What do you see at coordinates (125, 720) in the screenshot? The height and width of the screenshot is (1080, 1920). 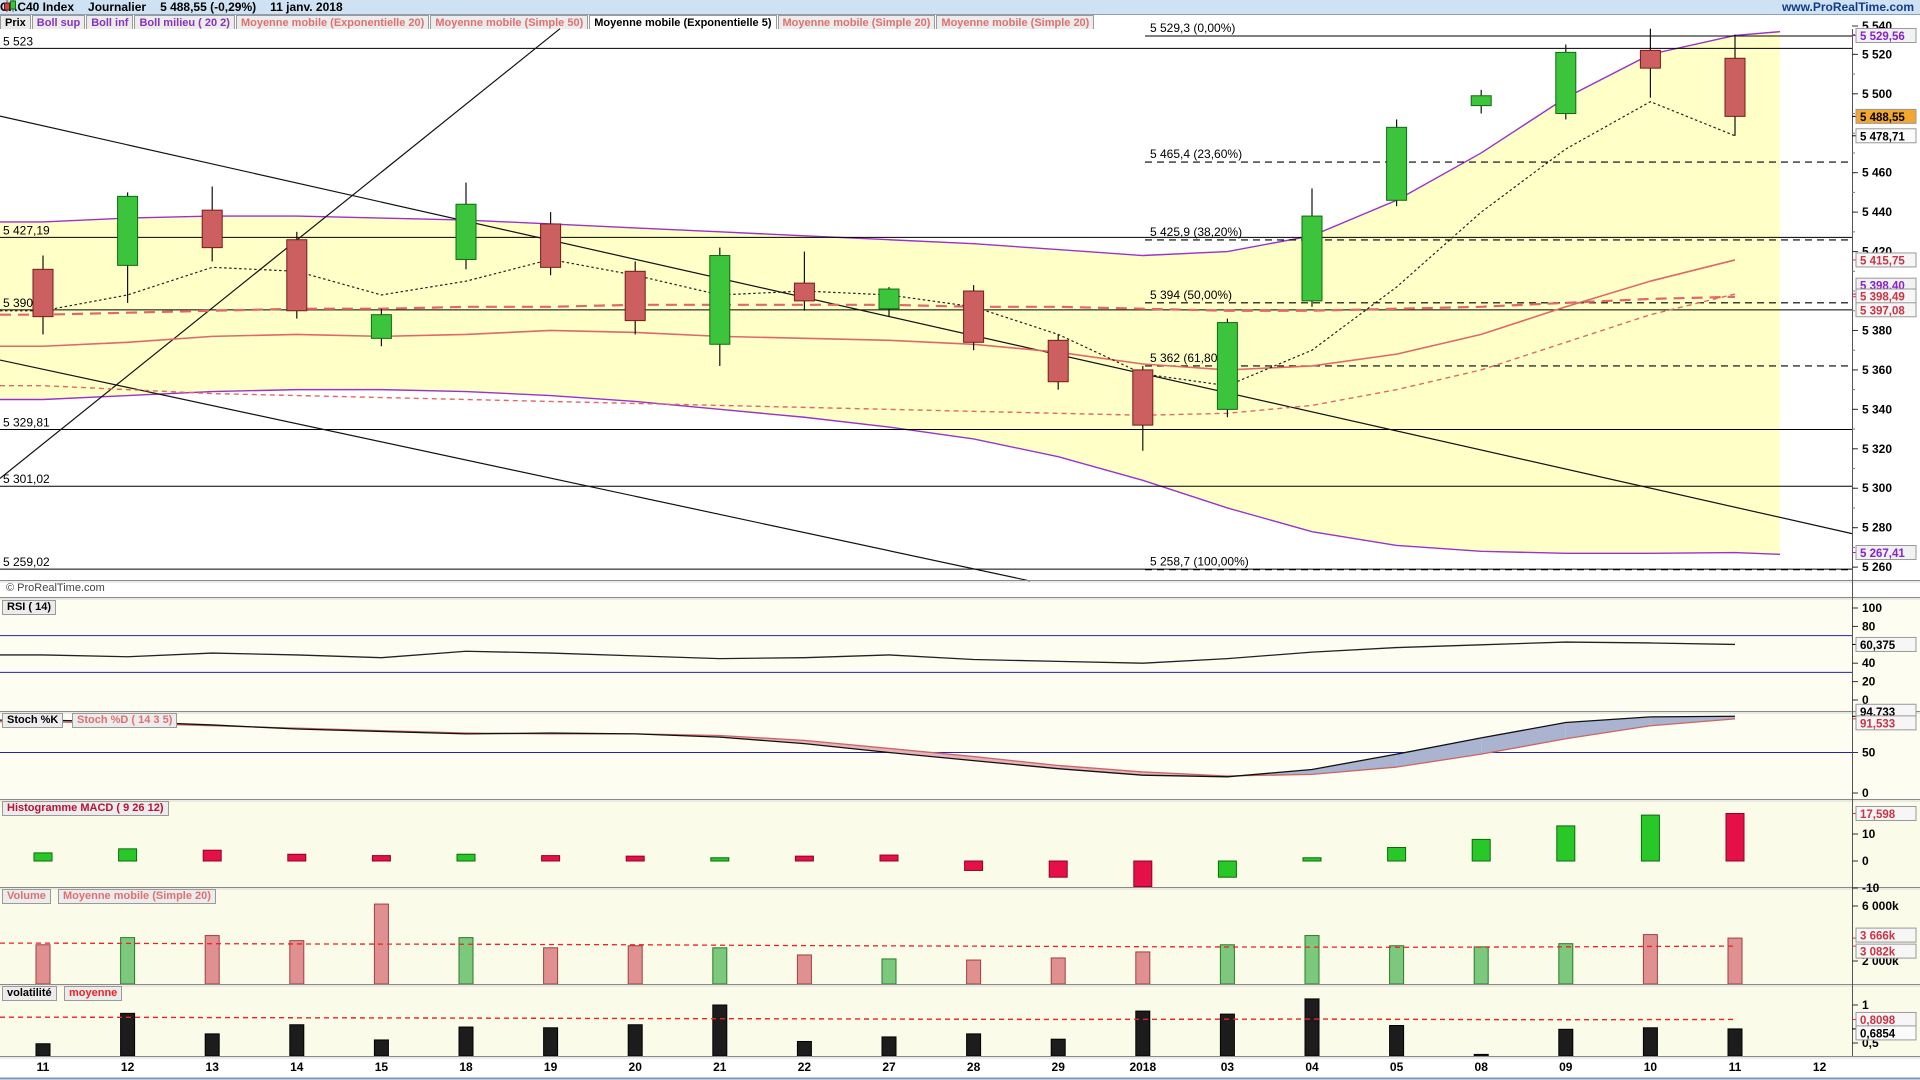 I see `stoch-d-label: Stoch %D ( 14 3 5)` at bounding box center [125, 720].